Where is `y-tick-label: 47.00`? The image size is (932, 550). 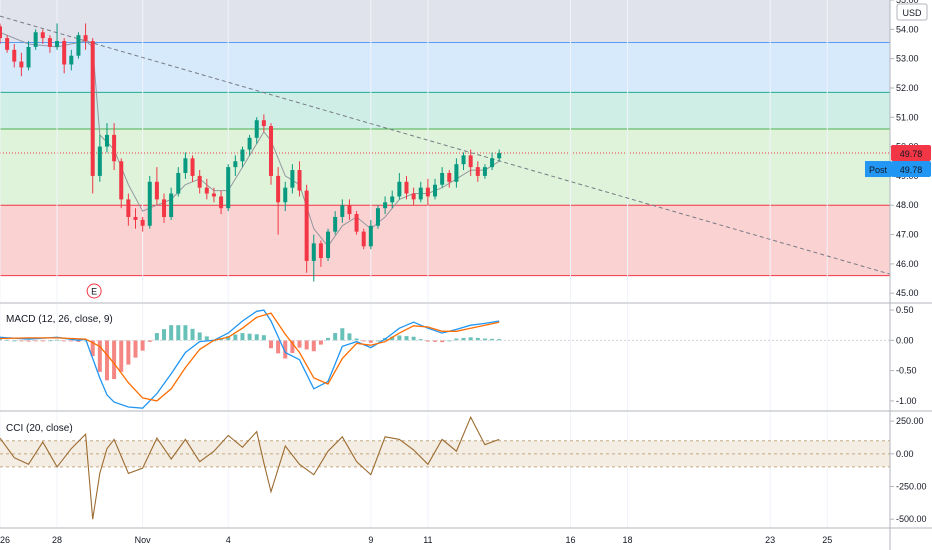
y-tick-label: 47.00 is located at coordinates (907, 235).